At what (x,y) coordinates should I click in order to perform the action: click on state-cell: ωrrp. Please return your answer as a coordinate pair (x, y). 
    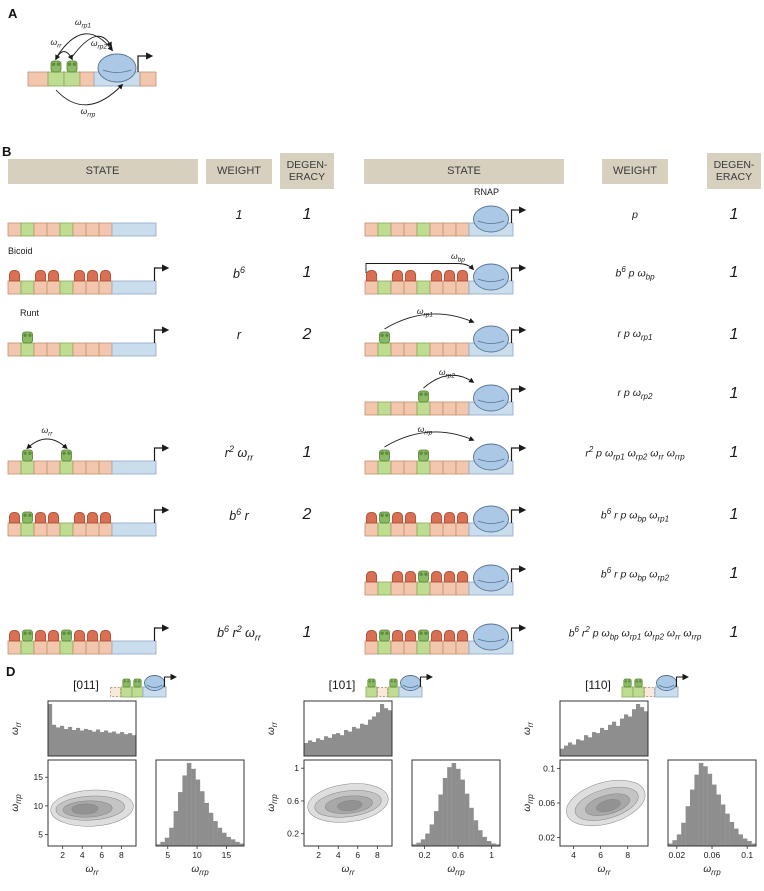
    Looking at the image, I should click on (460, 453).